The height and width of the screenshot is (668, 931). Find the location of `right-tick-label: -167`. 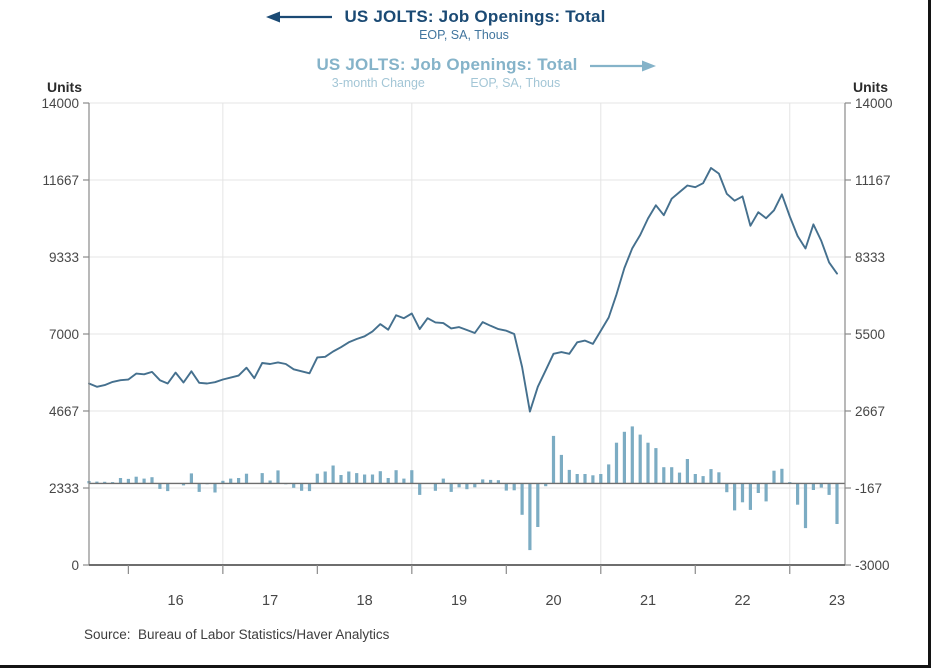

right-tick-label: -167 is located at coordinates (868, 488).